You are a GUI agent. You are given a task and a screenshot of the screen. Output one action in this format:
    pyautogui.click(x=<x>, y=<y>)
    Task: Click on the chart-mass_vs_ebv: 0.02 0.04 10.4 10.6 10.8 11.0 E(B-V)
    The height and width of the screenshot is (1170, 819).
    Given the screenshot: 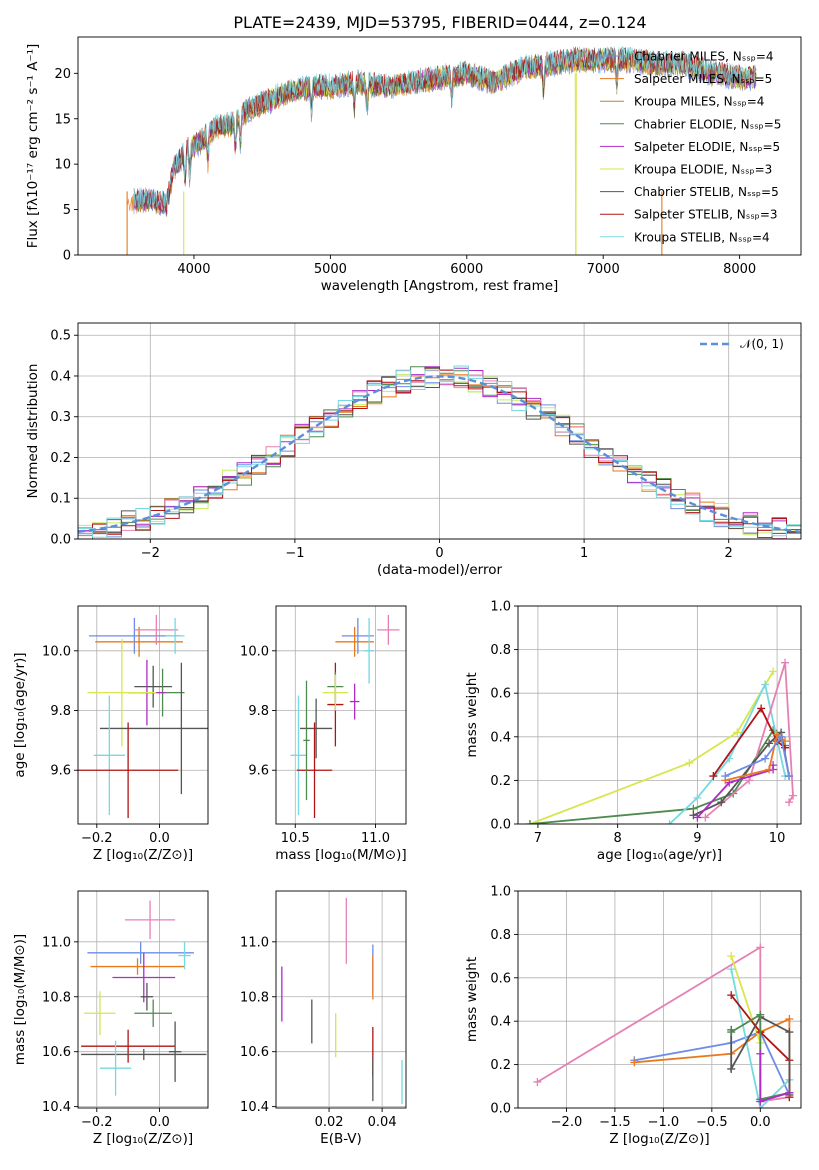 What is the action you would take?
    pyautogui.click(x=323, y=1018)
    